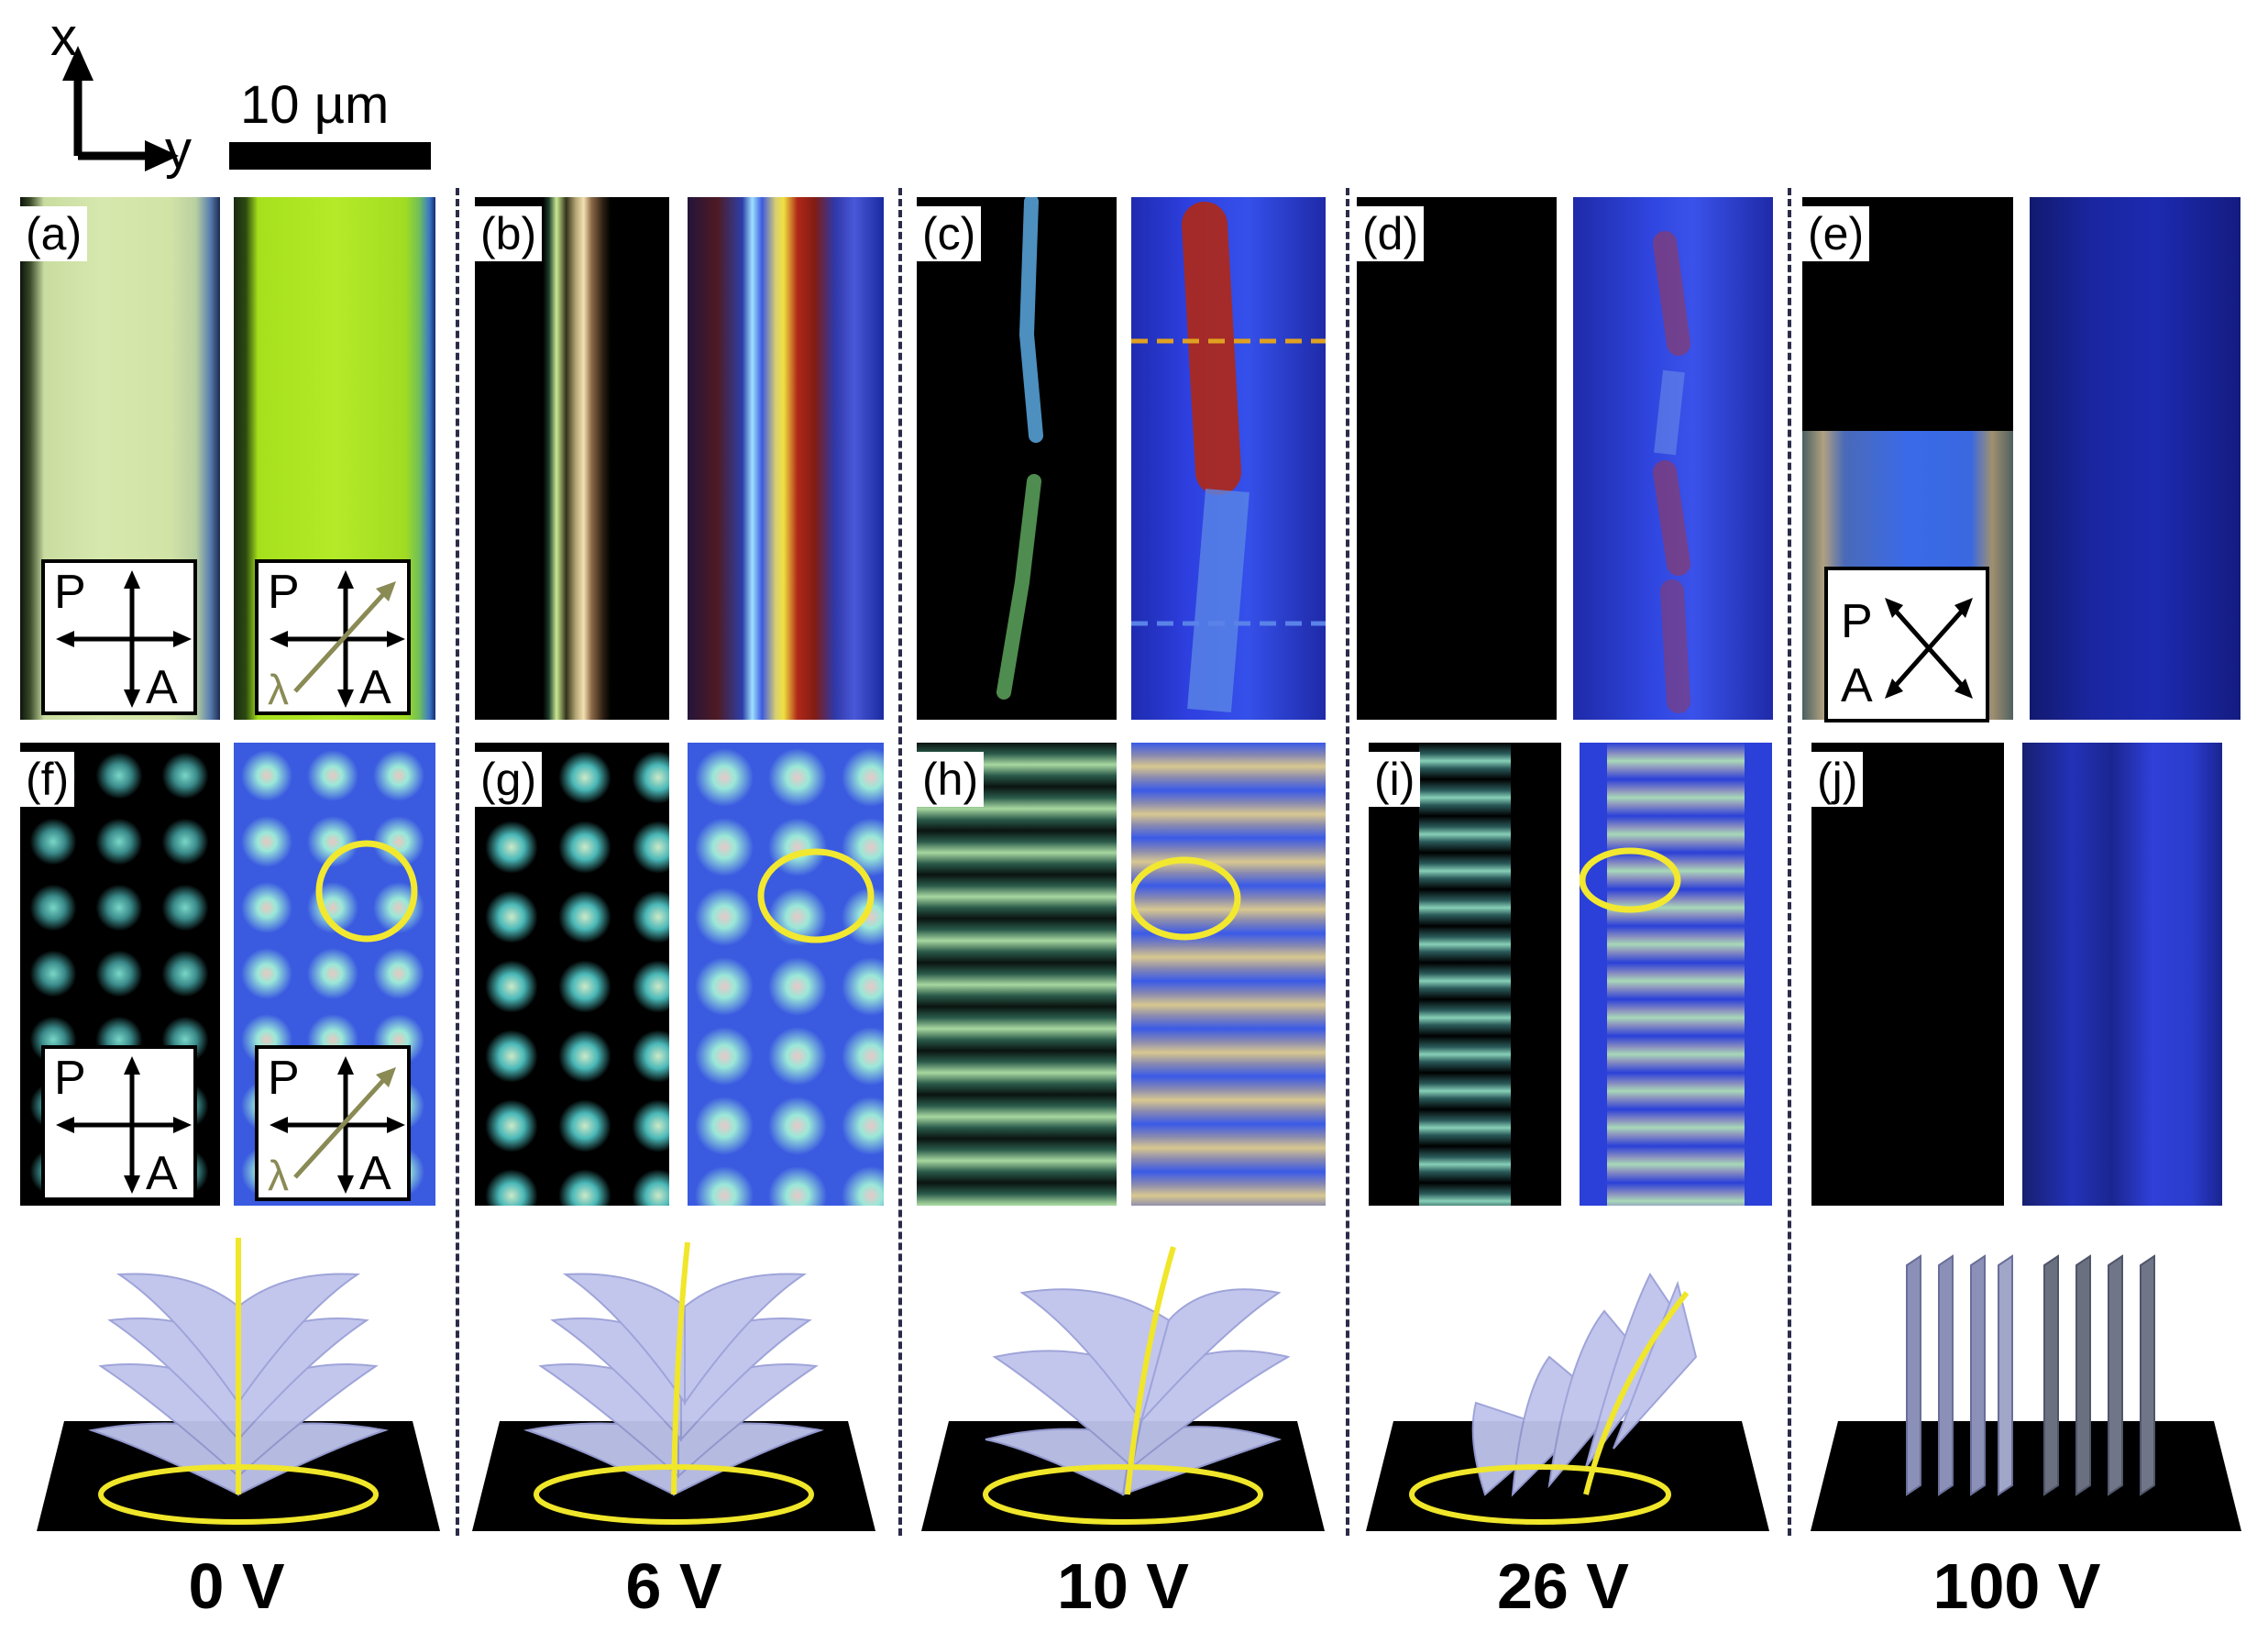  What do you see at coordinates (786, 458) in the screenshot?
I see `micrograph-b-waveplate` at bounding box center [786, 458].